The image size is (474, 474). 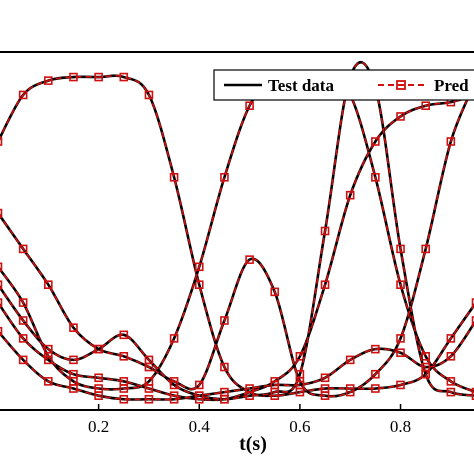 What do you see at coordinates (253, 444) in the screenshot?
I see `x-axis-title: t(s)` at bounding box center [253, 444].